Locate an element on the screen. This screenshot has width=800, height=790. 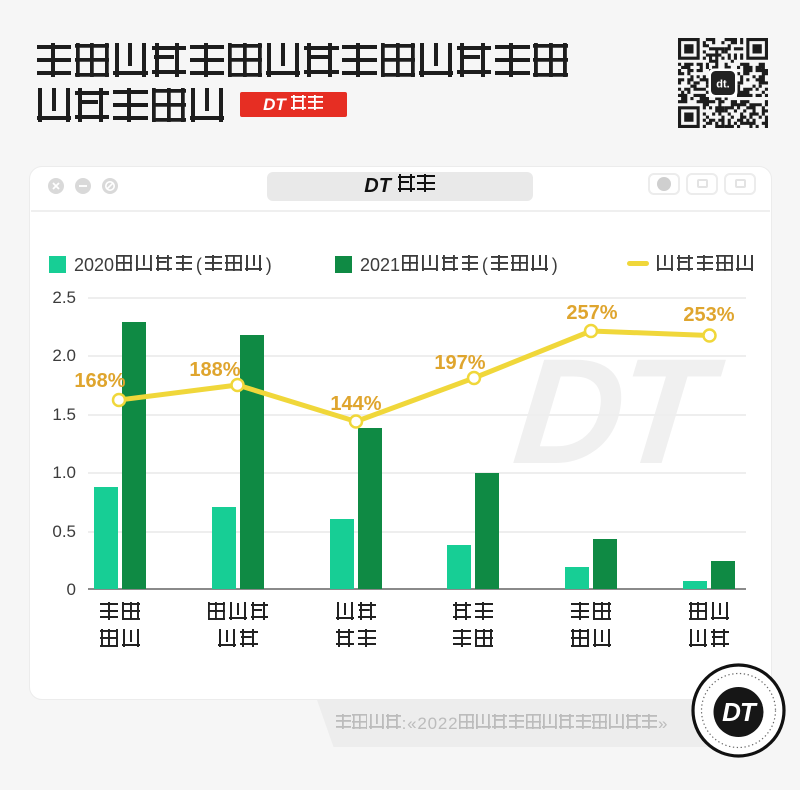
svg-text: DT is located at coordinates (740, 712).